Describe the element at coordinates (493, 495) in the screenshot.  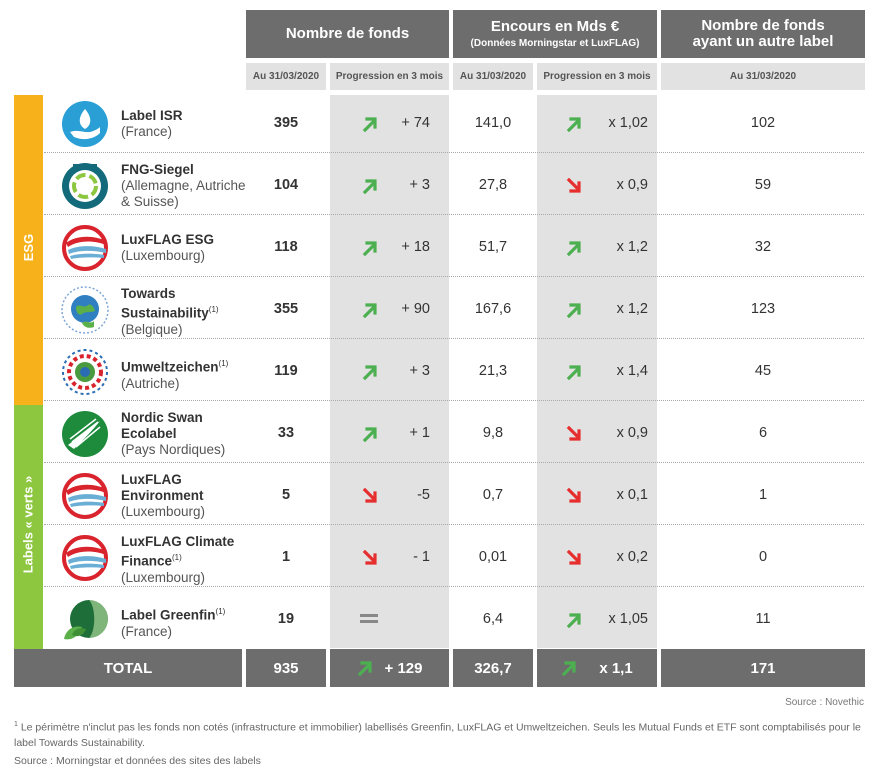
I see `aum-value: 0,7` at that location.